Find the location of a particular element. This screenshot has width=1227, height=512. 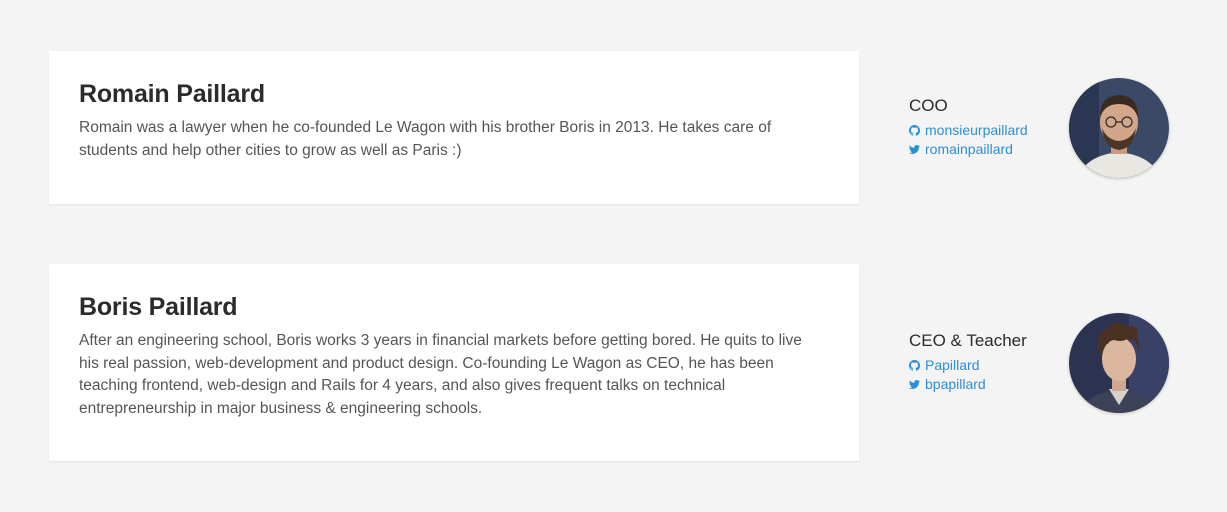

twitter-link: bpapillard is located at coordinates (968, 384).